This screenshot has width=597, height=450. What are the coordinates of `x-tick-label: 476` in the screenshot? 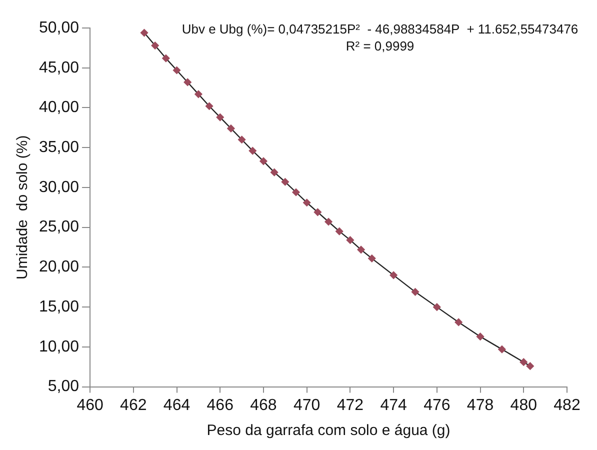 It's located at (437, 405).